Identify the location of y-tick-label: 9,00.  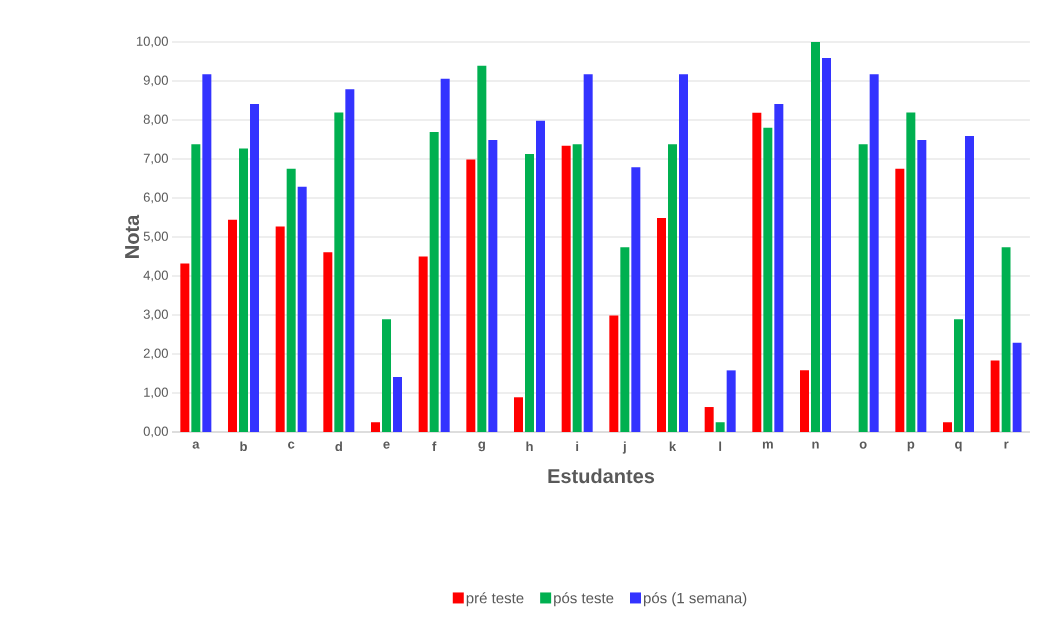
(155, 81).